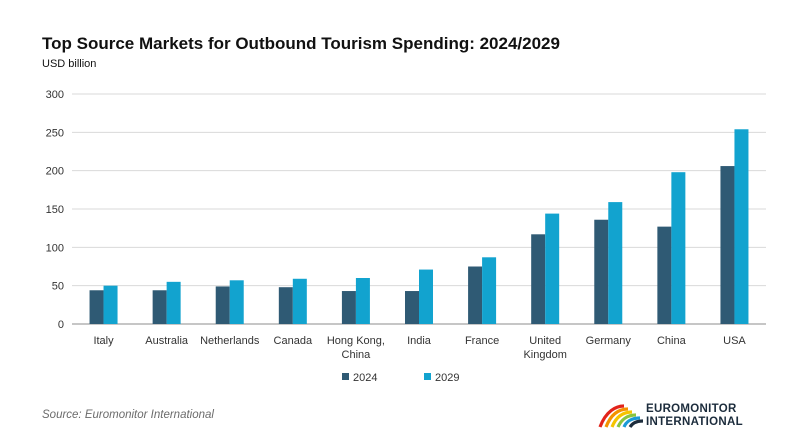 This screenshot has height=446, width=800. What do you see at coordinates (103, 341) in the screenshot?
I see `x-tick-label: Italy` at bounding box center [103, 341].